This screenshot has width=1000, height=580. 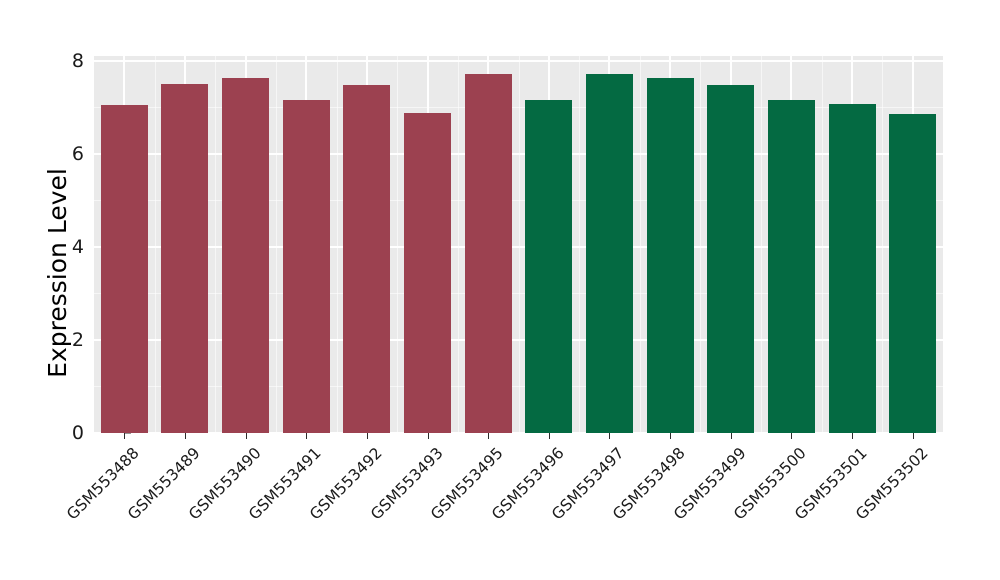 What do you see at coordinates (609, 253) in the screenshot?
I see `bar-GSM553497` at bounding box center [609, 253].